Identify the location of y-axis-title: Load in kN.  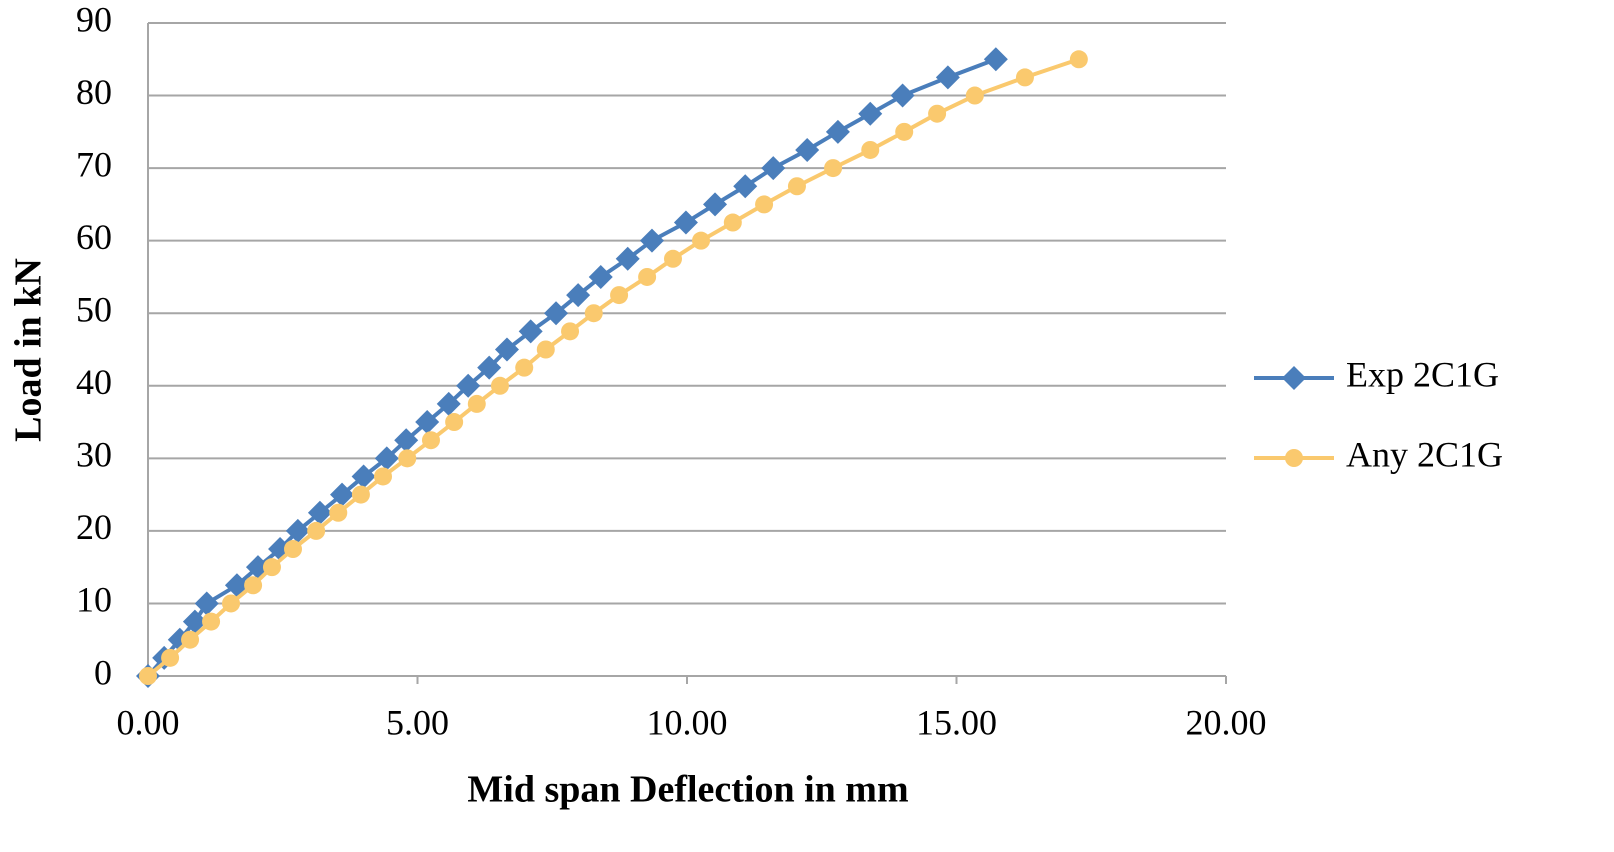
(29, 350).